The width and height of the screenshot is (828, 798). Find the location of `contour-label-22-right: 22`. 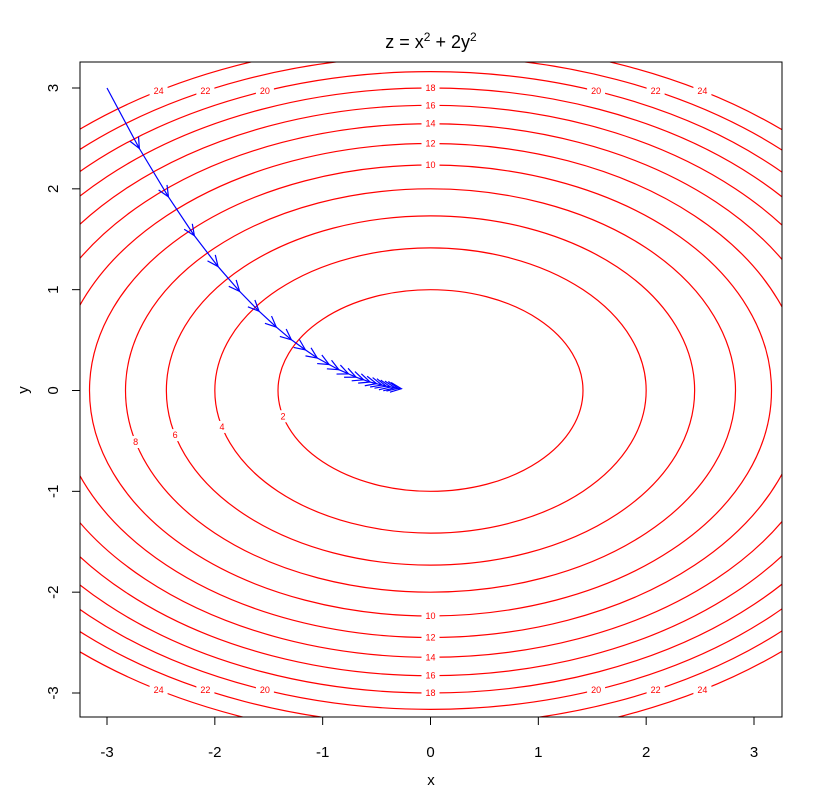

contour-label-22-right: 22 is located at coordinates (656, 91).